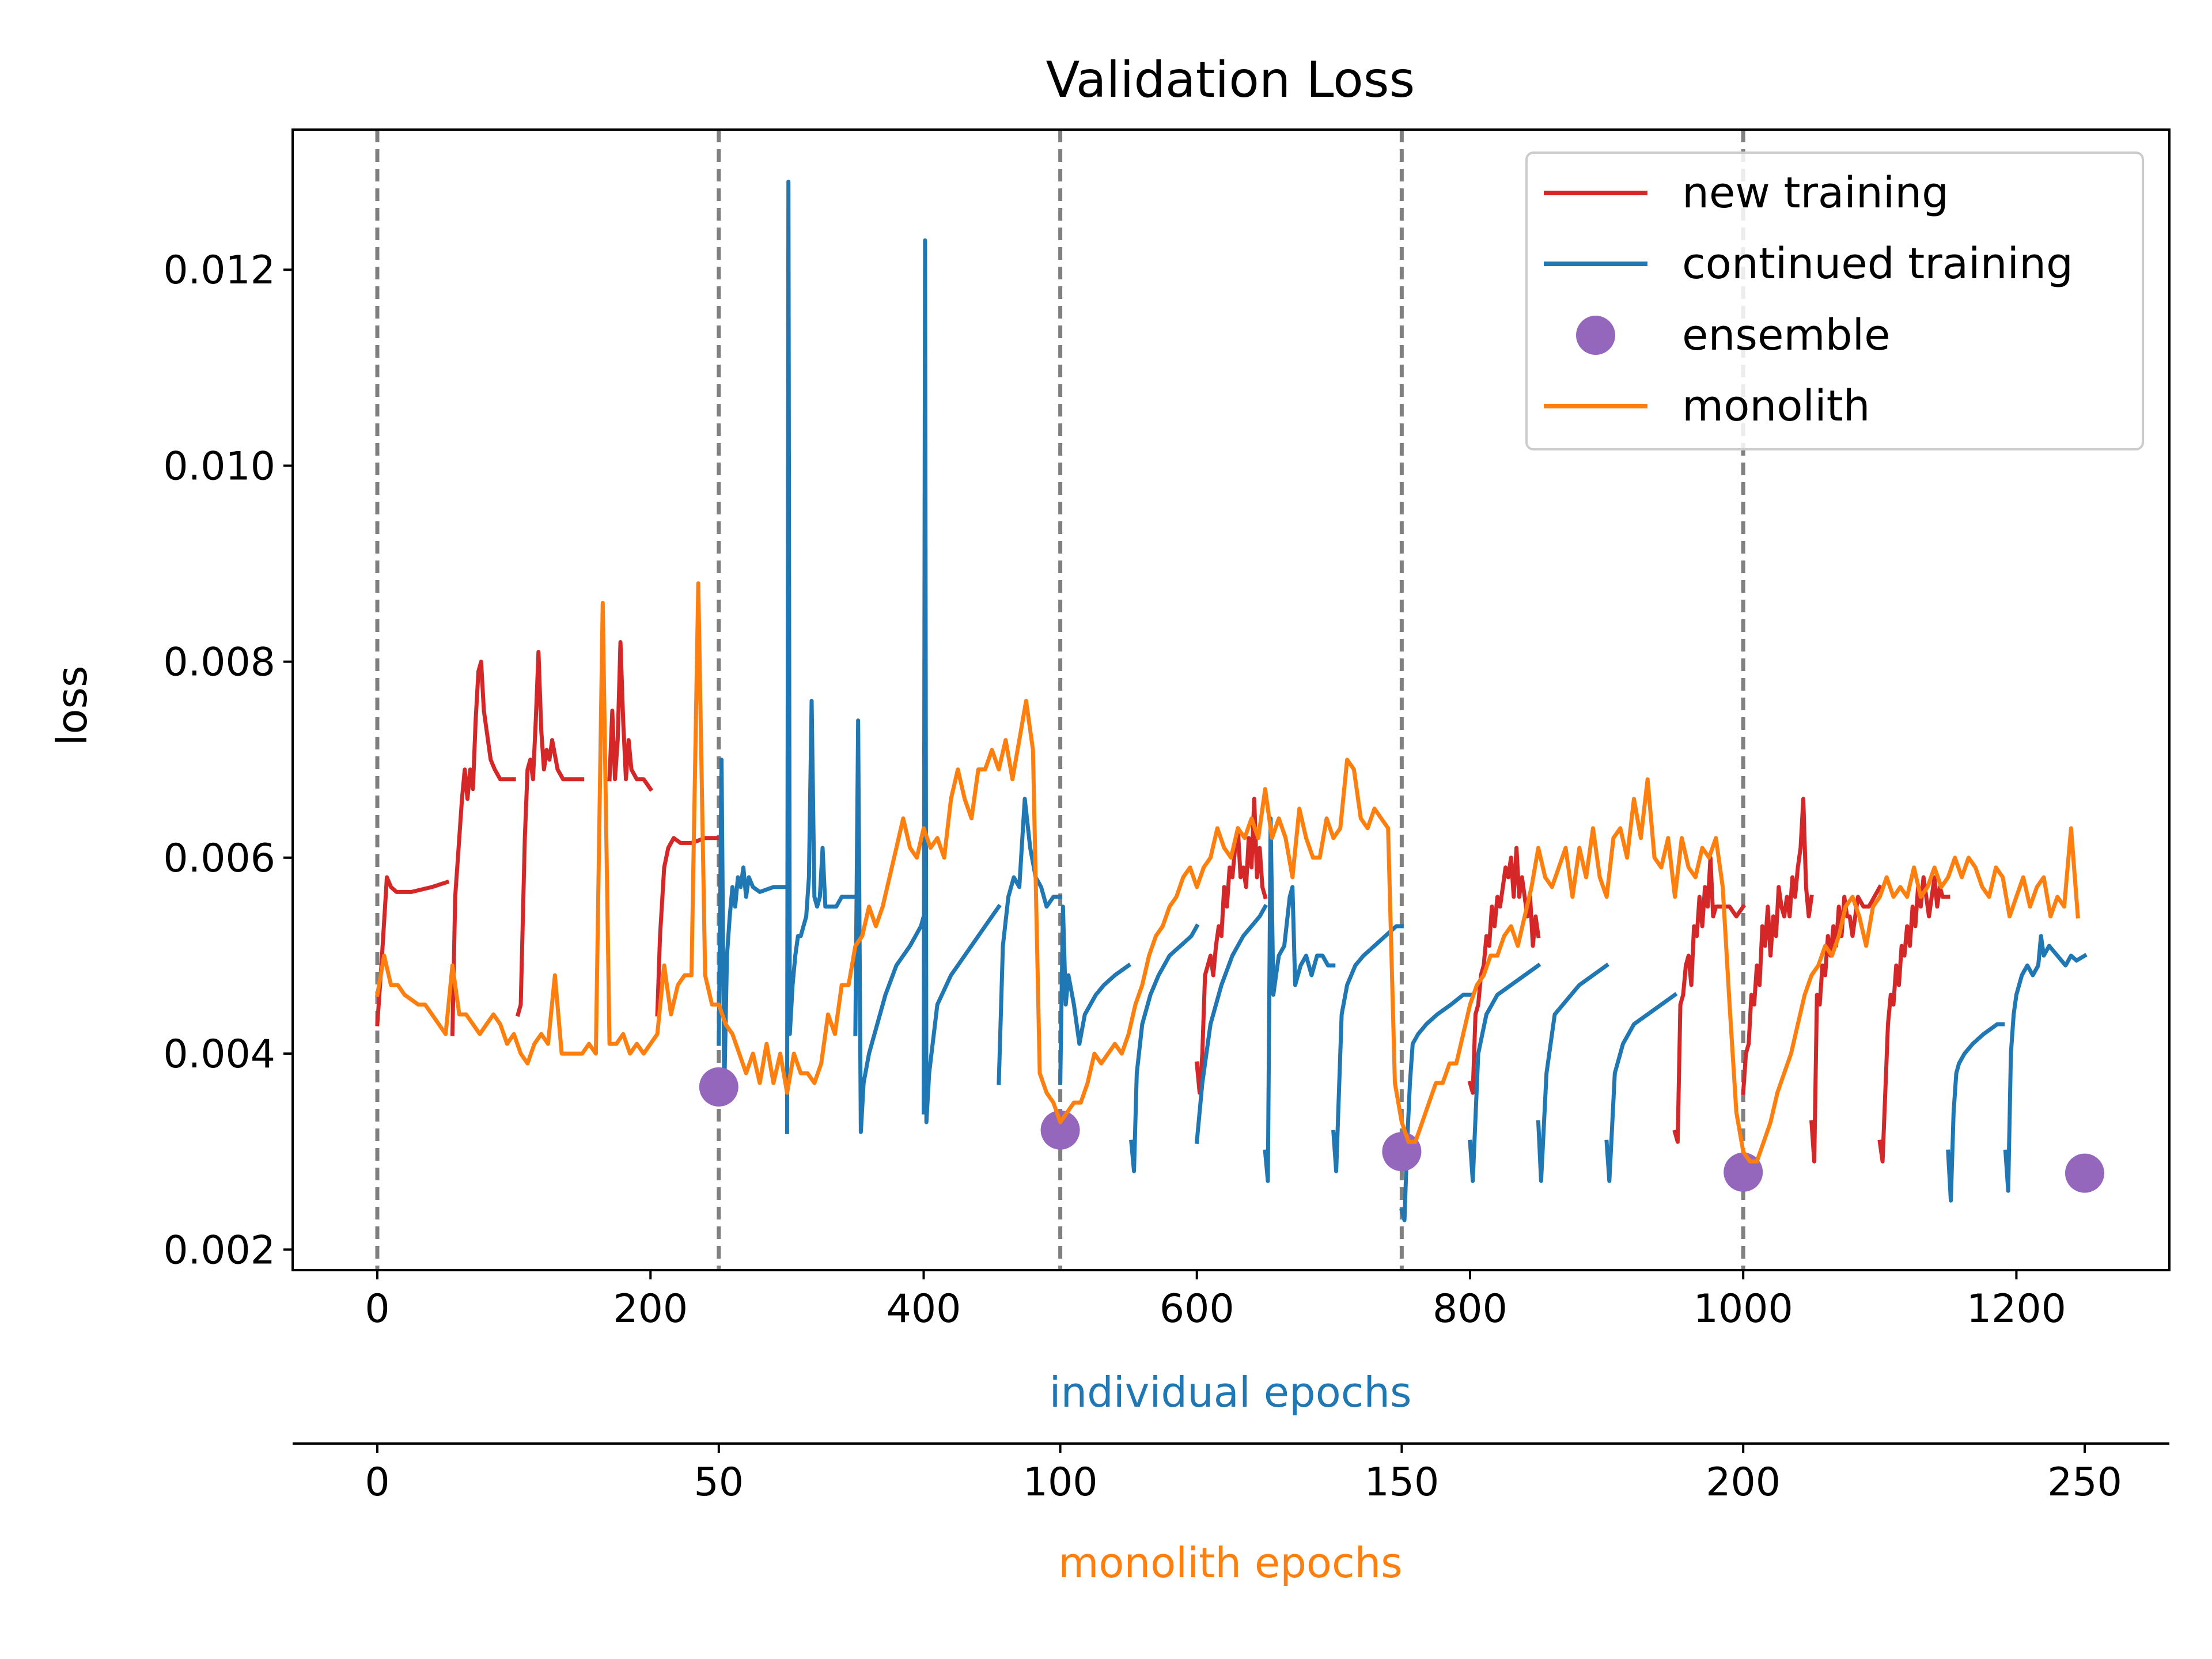 This screenshot has width=2212, height=1659. Describe the element at coordinates (1595, 335) in the screenshot. I see `legend-swatch-ensemble` at that location.